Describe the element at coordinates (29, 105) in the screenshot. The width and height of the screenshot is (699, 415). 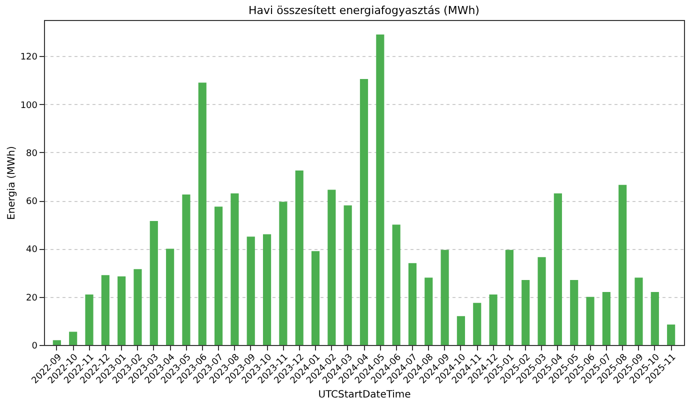
I see `y-tick-label: 100` at that location.